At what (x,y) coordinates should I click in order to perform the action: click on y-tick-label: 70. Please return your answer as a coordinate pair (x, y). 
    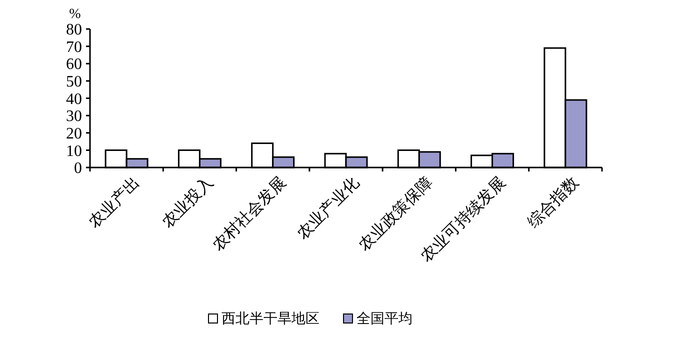
    Looking at the image, I should click on (74, 47).